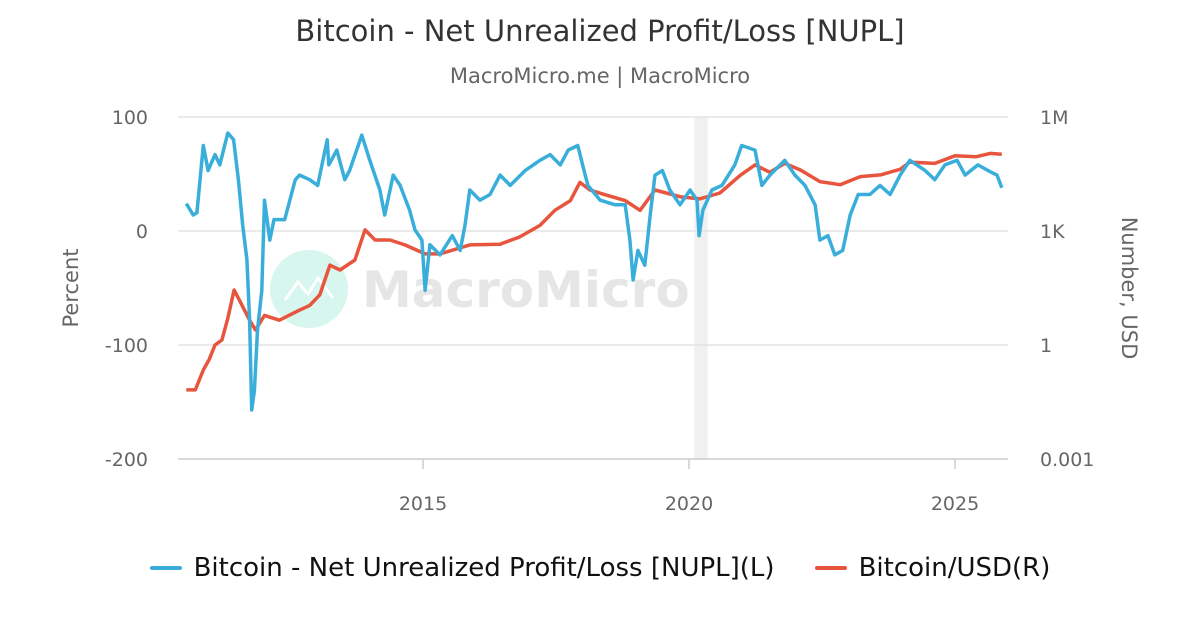  I want to click on watermark-logo: MacroMicro, so click(480, 289).